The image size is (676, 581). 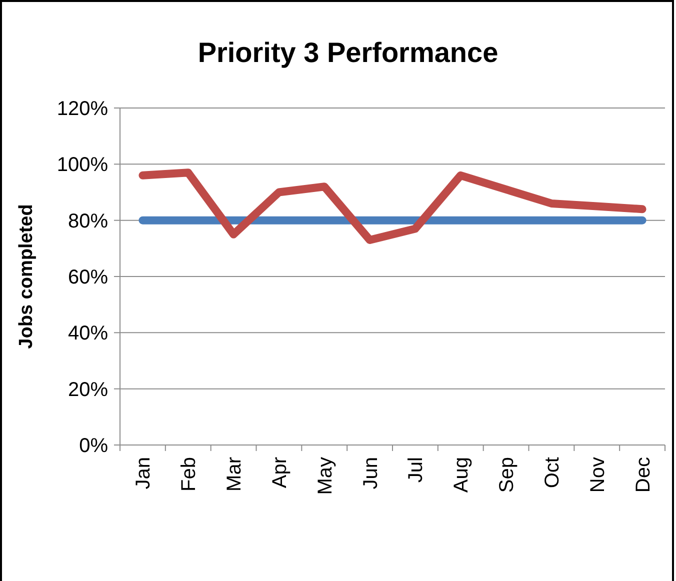 What do you see at coordinates (93, 446) in the screenshot?
I see `y-tick-label: 0%` at bounding box center [93, 446].